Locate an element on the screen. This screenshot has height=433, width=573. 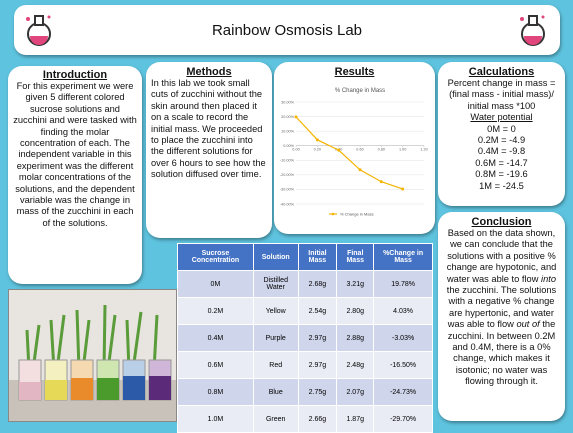
cell: 1.0M is located at coordinates (215, 419).